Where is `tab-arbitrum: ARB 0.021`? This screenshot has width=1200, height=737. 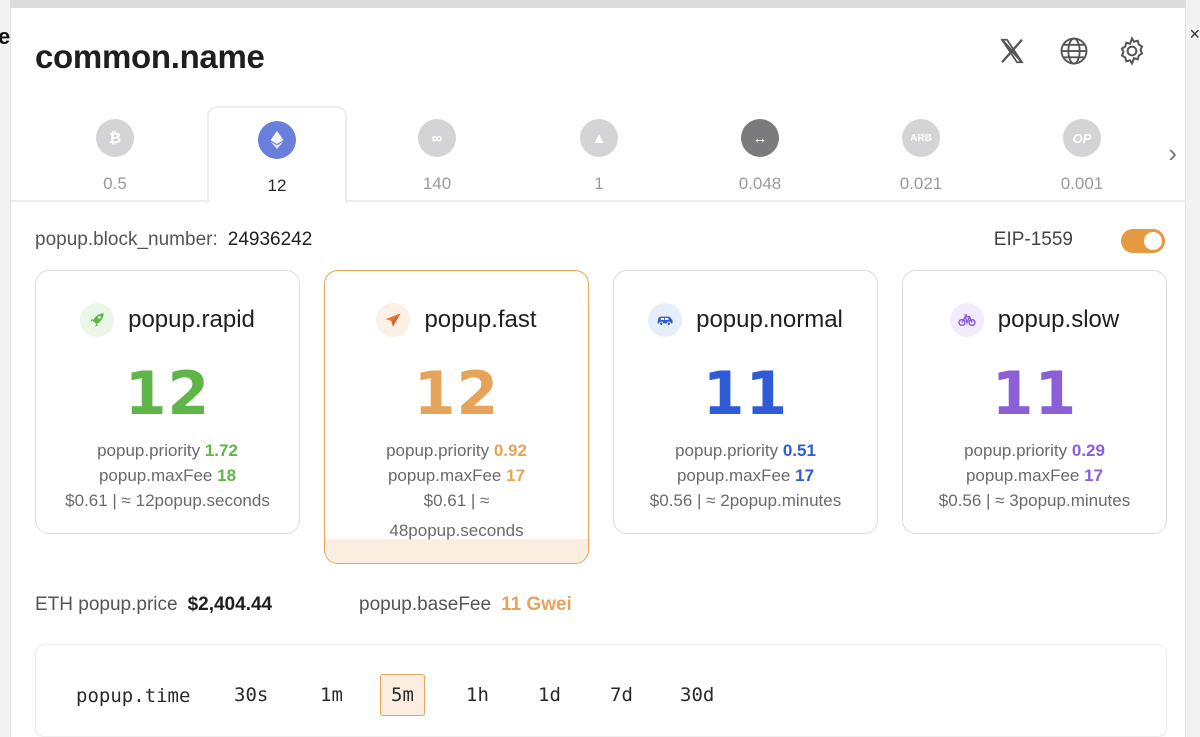
tab-arbitrum: ARB 0.021 is located at coordinates (921, 154).